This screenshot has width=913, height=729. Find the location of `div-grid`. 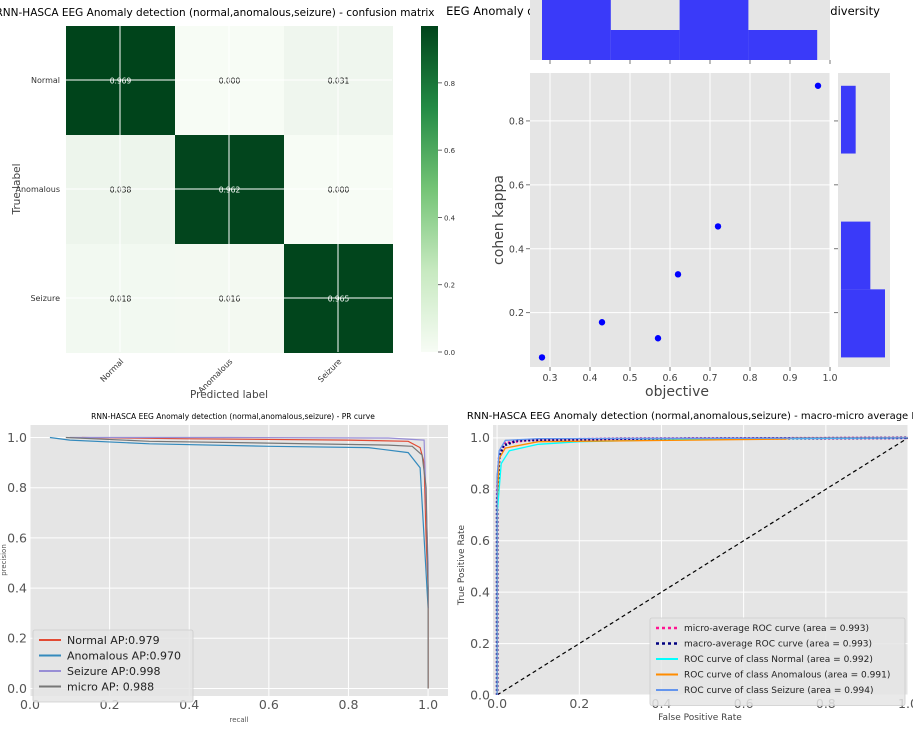

div-grid is located at coordinates (680, 220).